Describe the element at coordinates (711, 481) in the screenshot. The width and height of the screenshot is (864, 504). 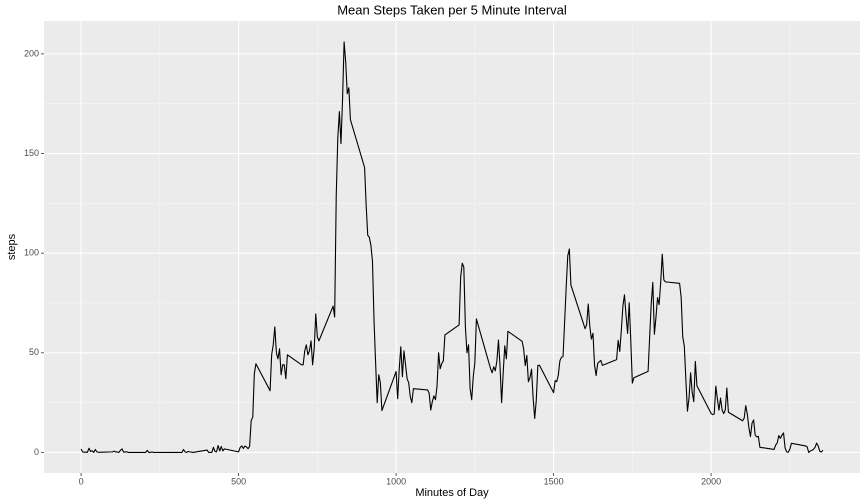
I see `x-tick-label: 2000` at that location.